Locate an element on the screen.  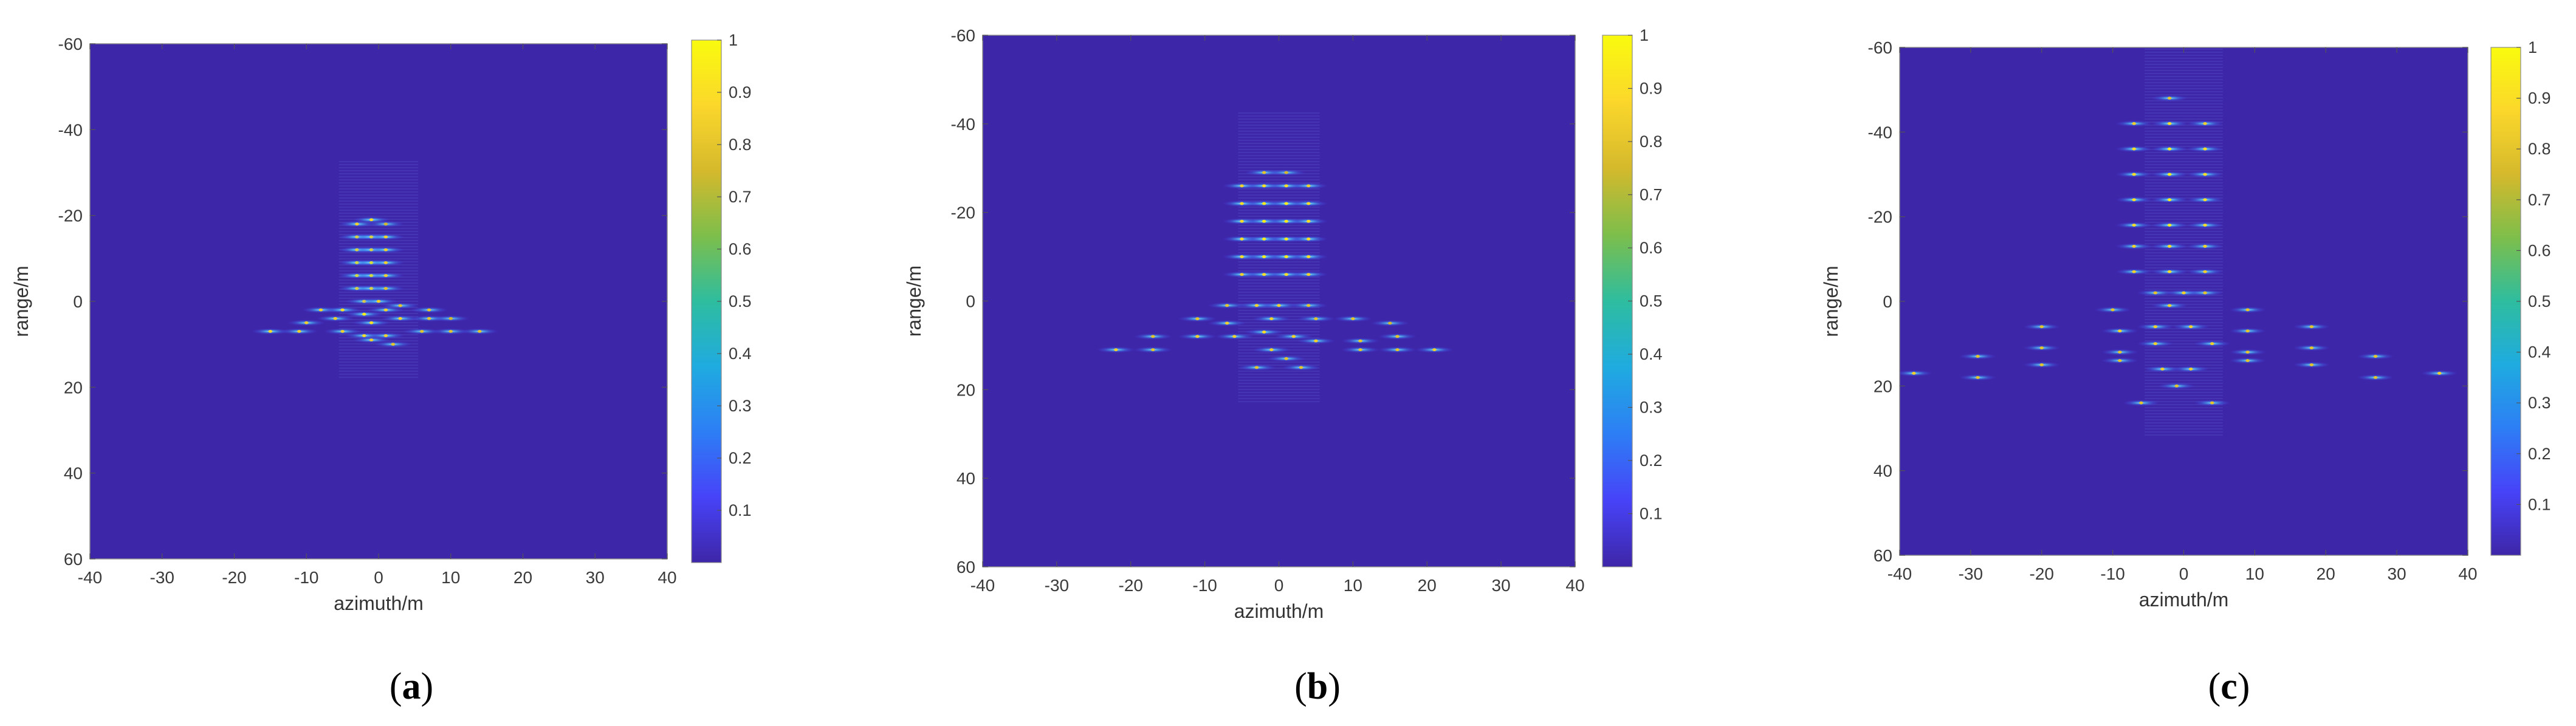
colorbar-tick-label: 0.3 is located at coordinates (1651, 408).